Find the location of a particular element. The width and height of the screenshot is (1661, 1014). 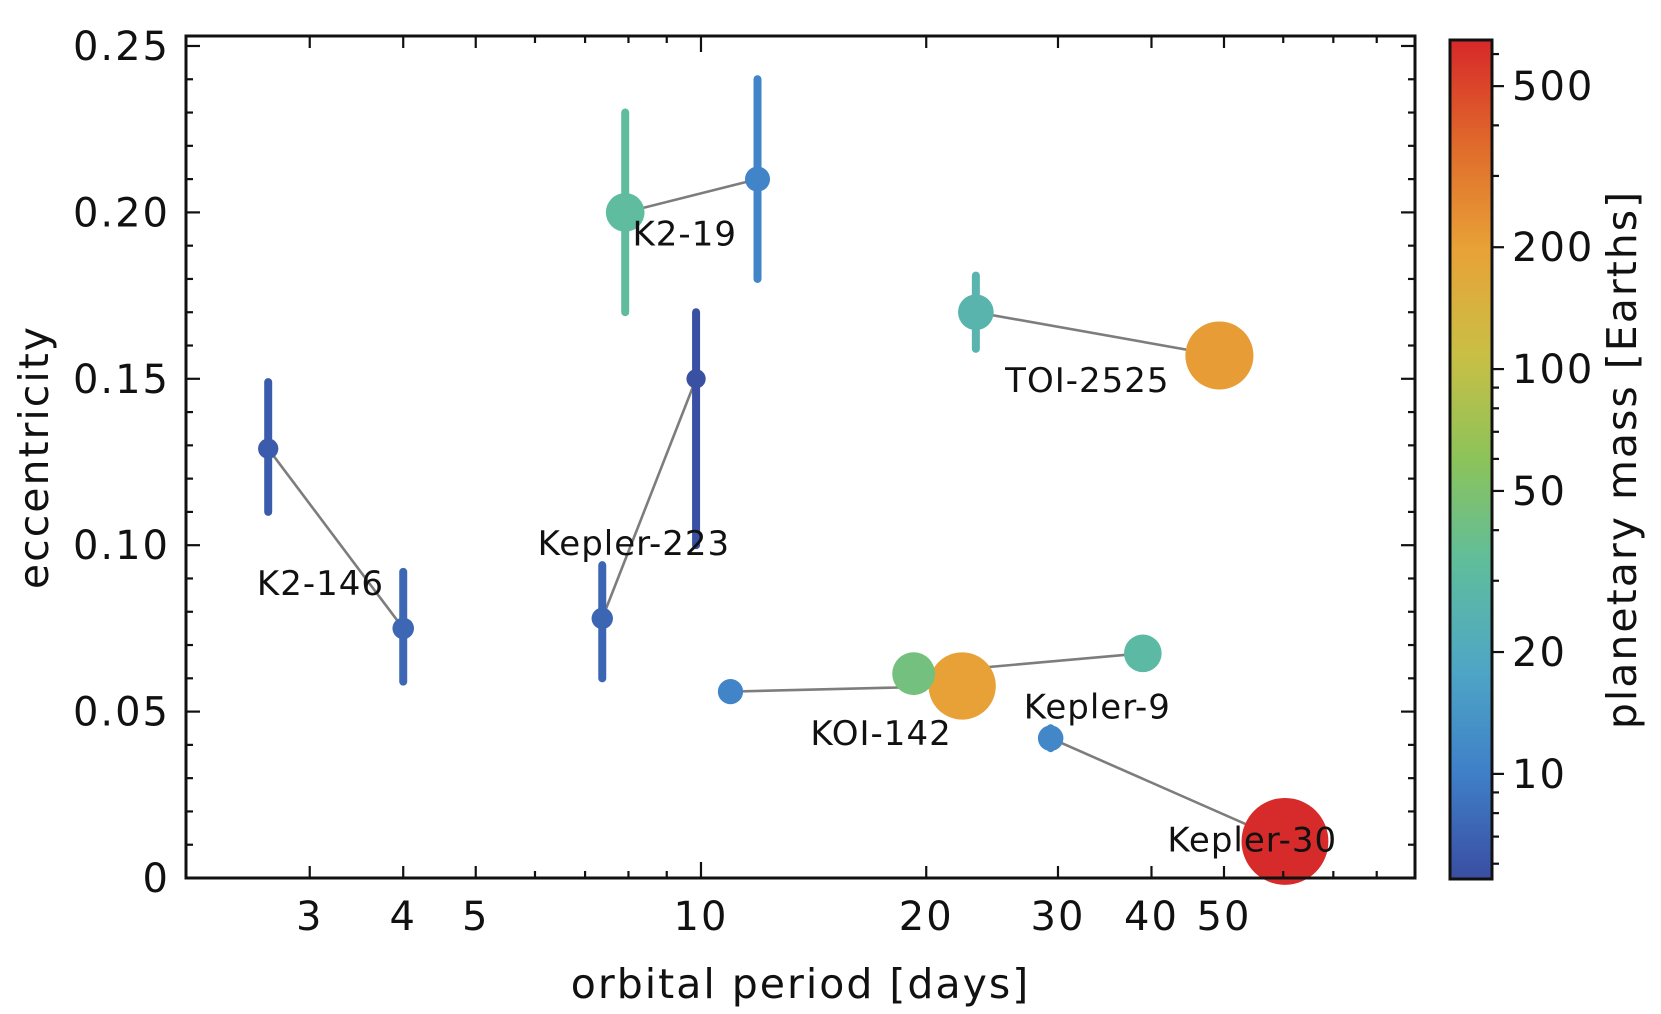

y-tick-label: 0.20 is located at coordinates (121, 213).